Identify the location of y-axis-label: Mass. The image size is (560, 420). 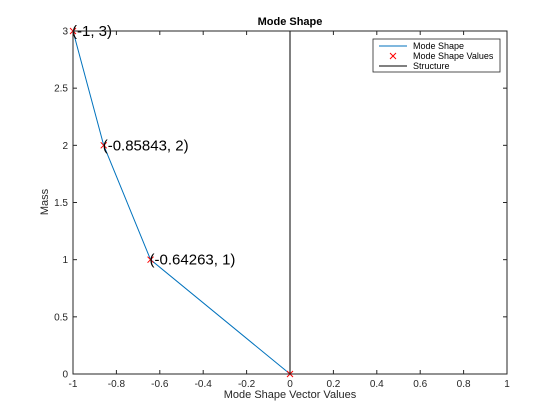
(45, 201).